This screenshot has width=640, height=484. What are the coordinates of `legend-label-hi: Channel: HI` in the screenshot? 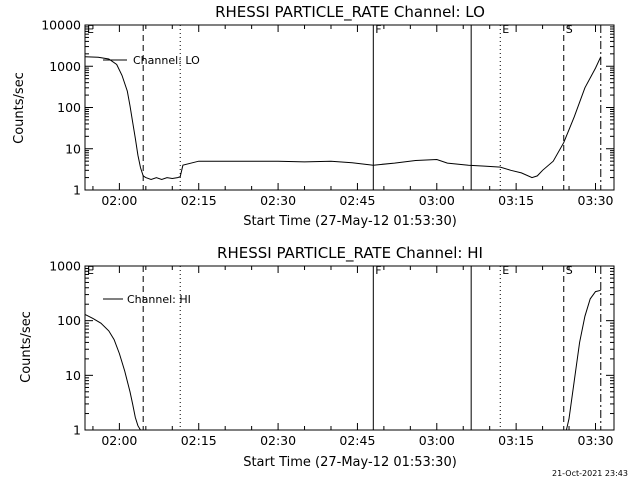 It's located at (159, 299).